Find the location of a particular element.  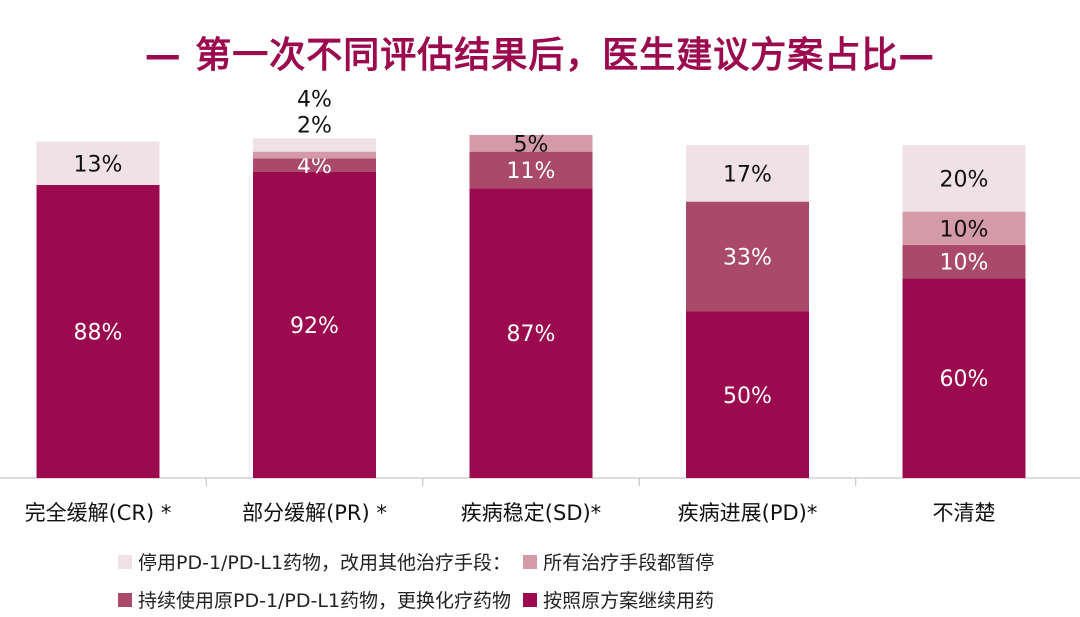

legend-item: 停用PD-1/PD-L1药物，改用其他治疗手段： is located at coordinates (314, 561).